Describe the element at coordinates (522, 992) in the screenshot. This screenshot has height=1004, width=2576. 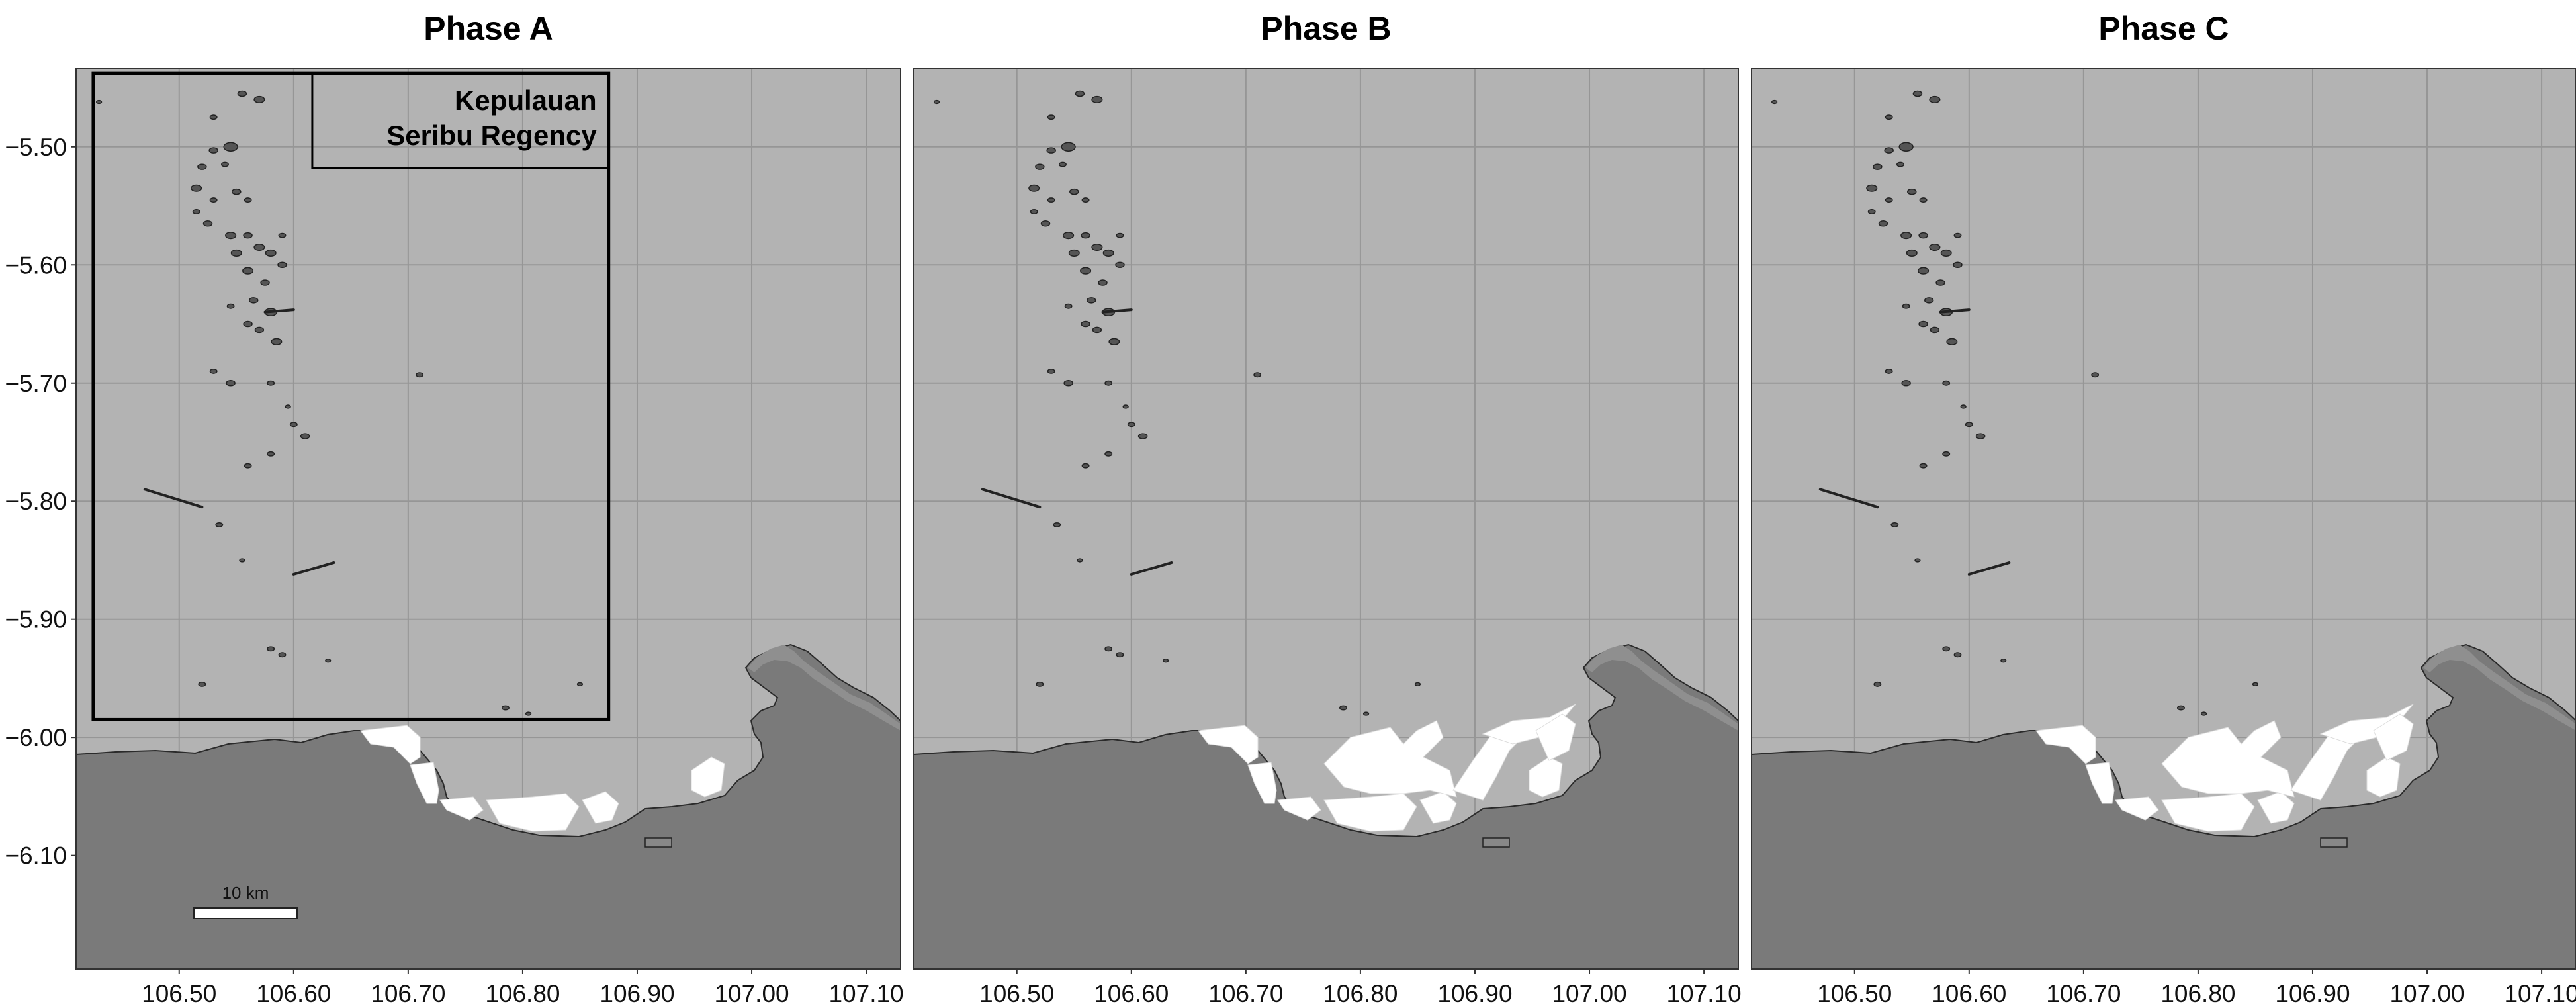
I see `lon-tick-label: 106.80` at that location.